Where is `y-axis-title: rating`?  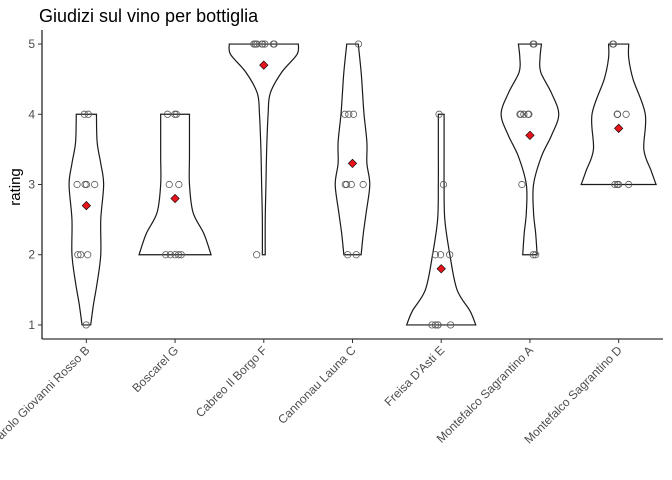
y-axis-title: rating is located at coordinates (15, 187).